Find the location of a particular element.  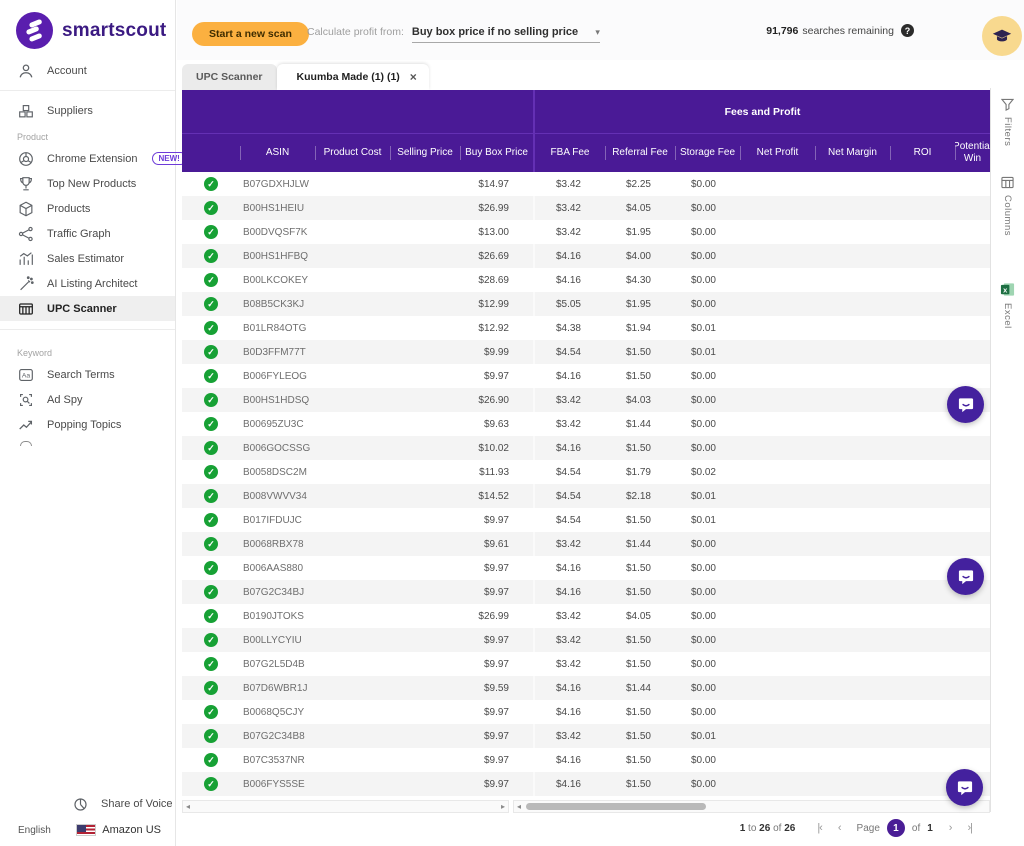

columns-panel-toggle: Columns is located at coordinates (1007, 206).